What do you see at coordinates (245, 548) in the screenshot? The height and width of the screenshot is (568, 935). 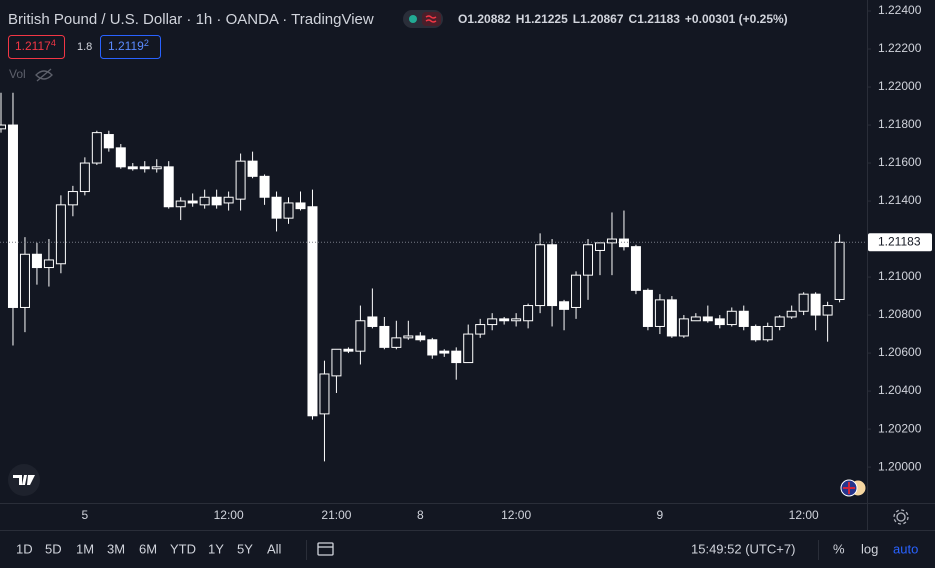 I see `range-button: 5Y` at bounding box center [245, 548].